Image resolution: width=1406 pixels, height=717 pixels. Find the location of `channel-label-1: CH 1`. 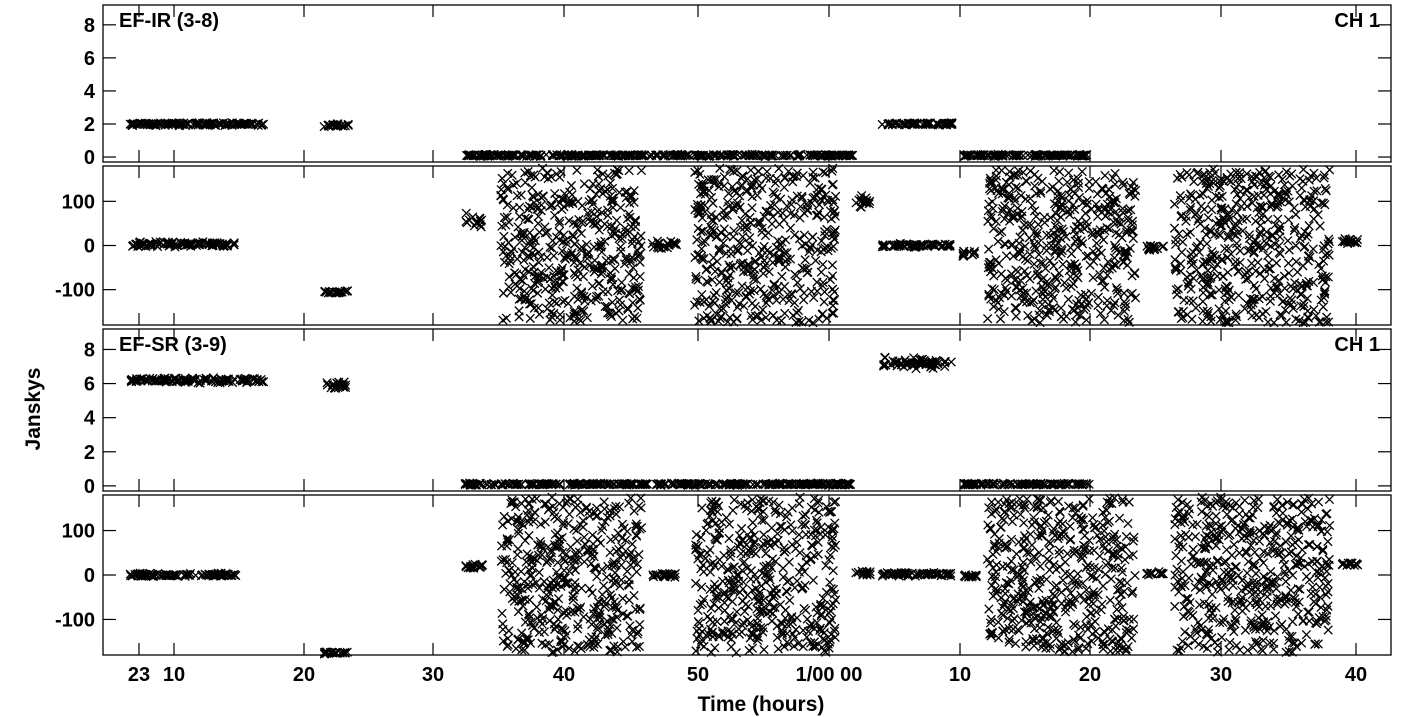

channel-label-1: CH 1 is located at coordinates (1357, 21).